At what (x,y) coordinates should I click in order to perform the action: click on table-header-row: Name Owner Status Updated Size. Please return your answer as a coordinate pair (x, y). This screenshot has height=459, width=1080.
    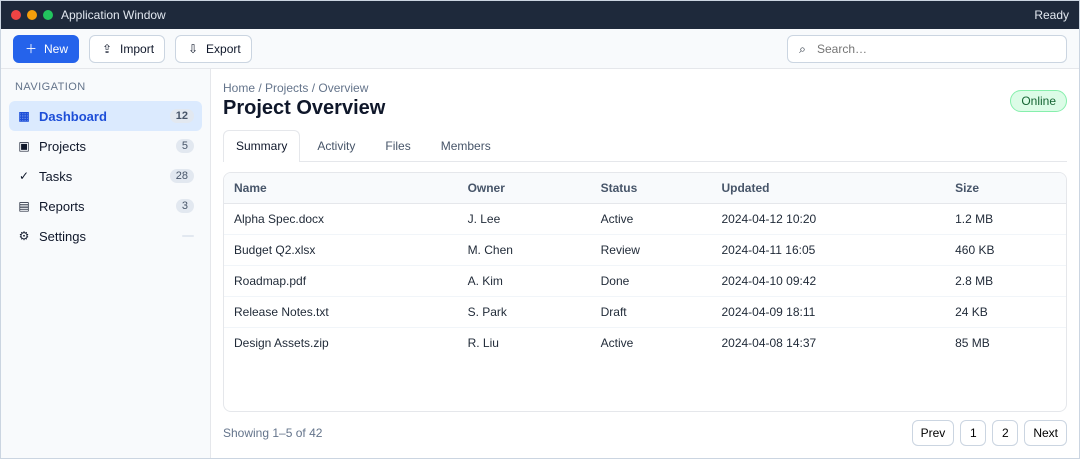
    Looking at the image, I should click on (645, 188).